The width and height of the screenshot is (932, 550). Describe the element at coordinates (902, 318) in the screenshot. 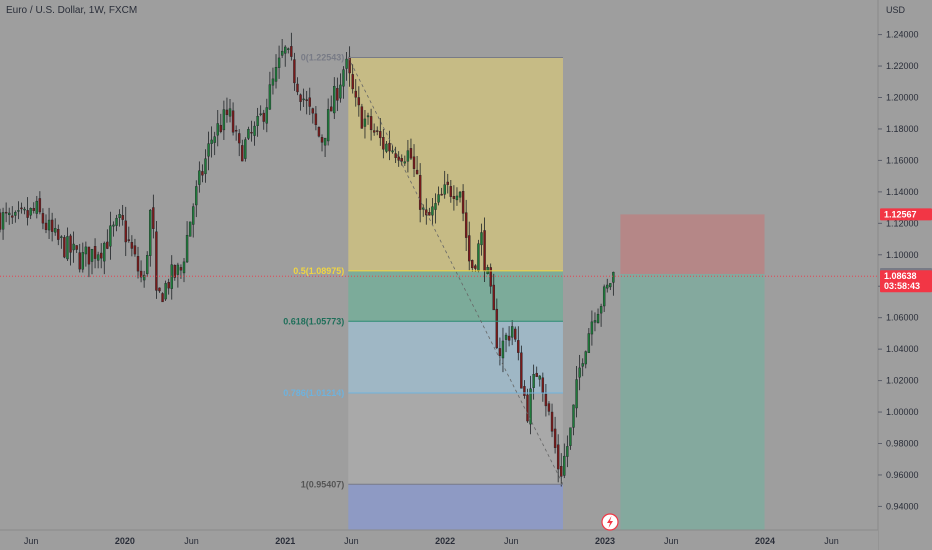

I see `y-tick-label: 1.06000` at that location.